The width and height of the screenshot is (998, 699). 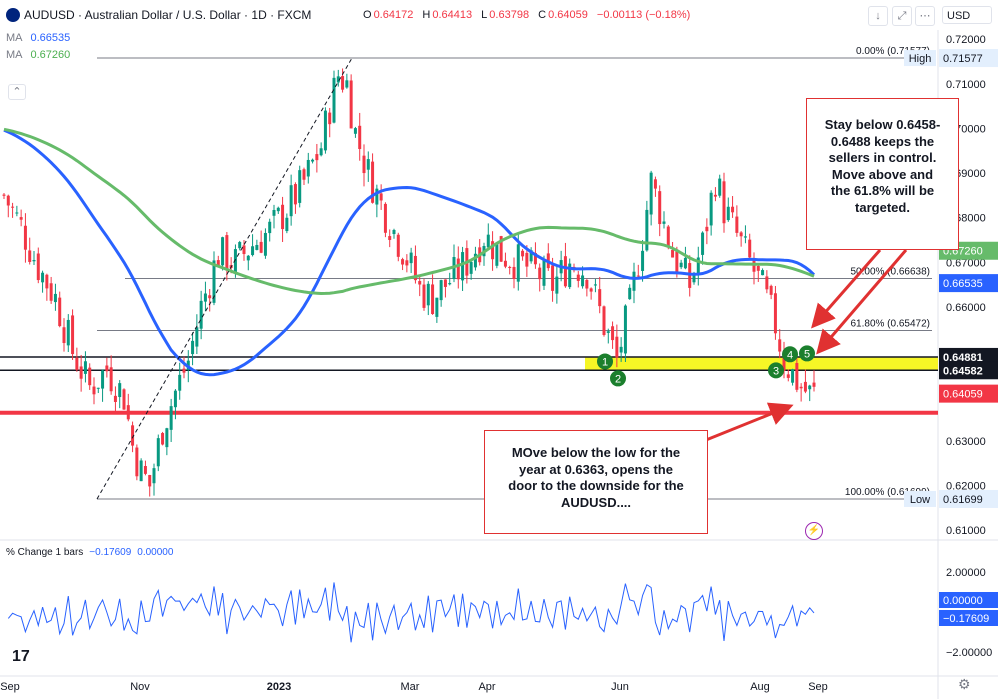 I want to click on close-label: C, so click(x=542, y=15).